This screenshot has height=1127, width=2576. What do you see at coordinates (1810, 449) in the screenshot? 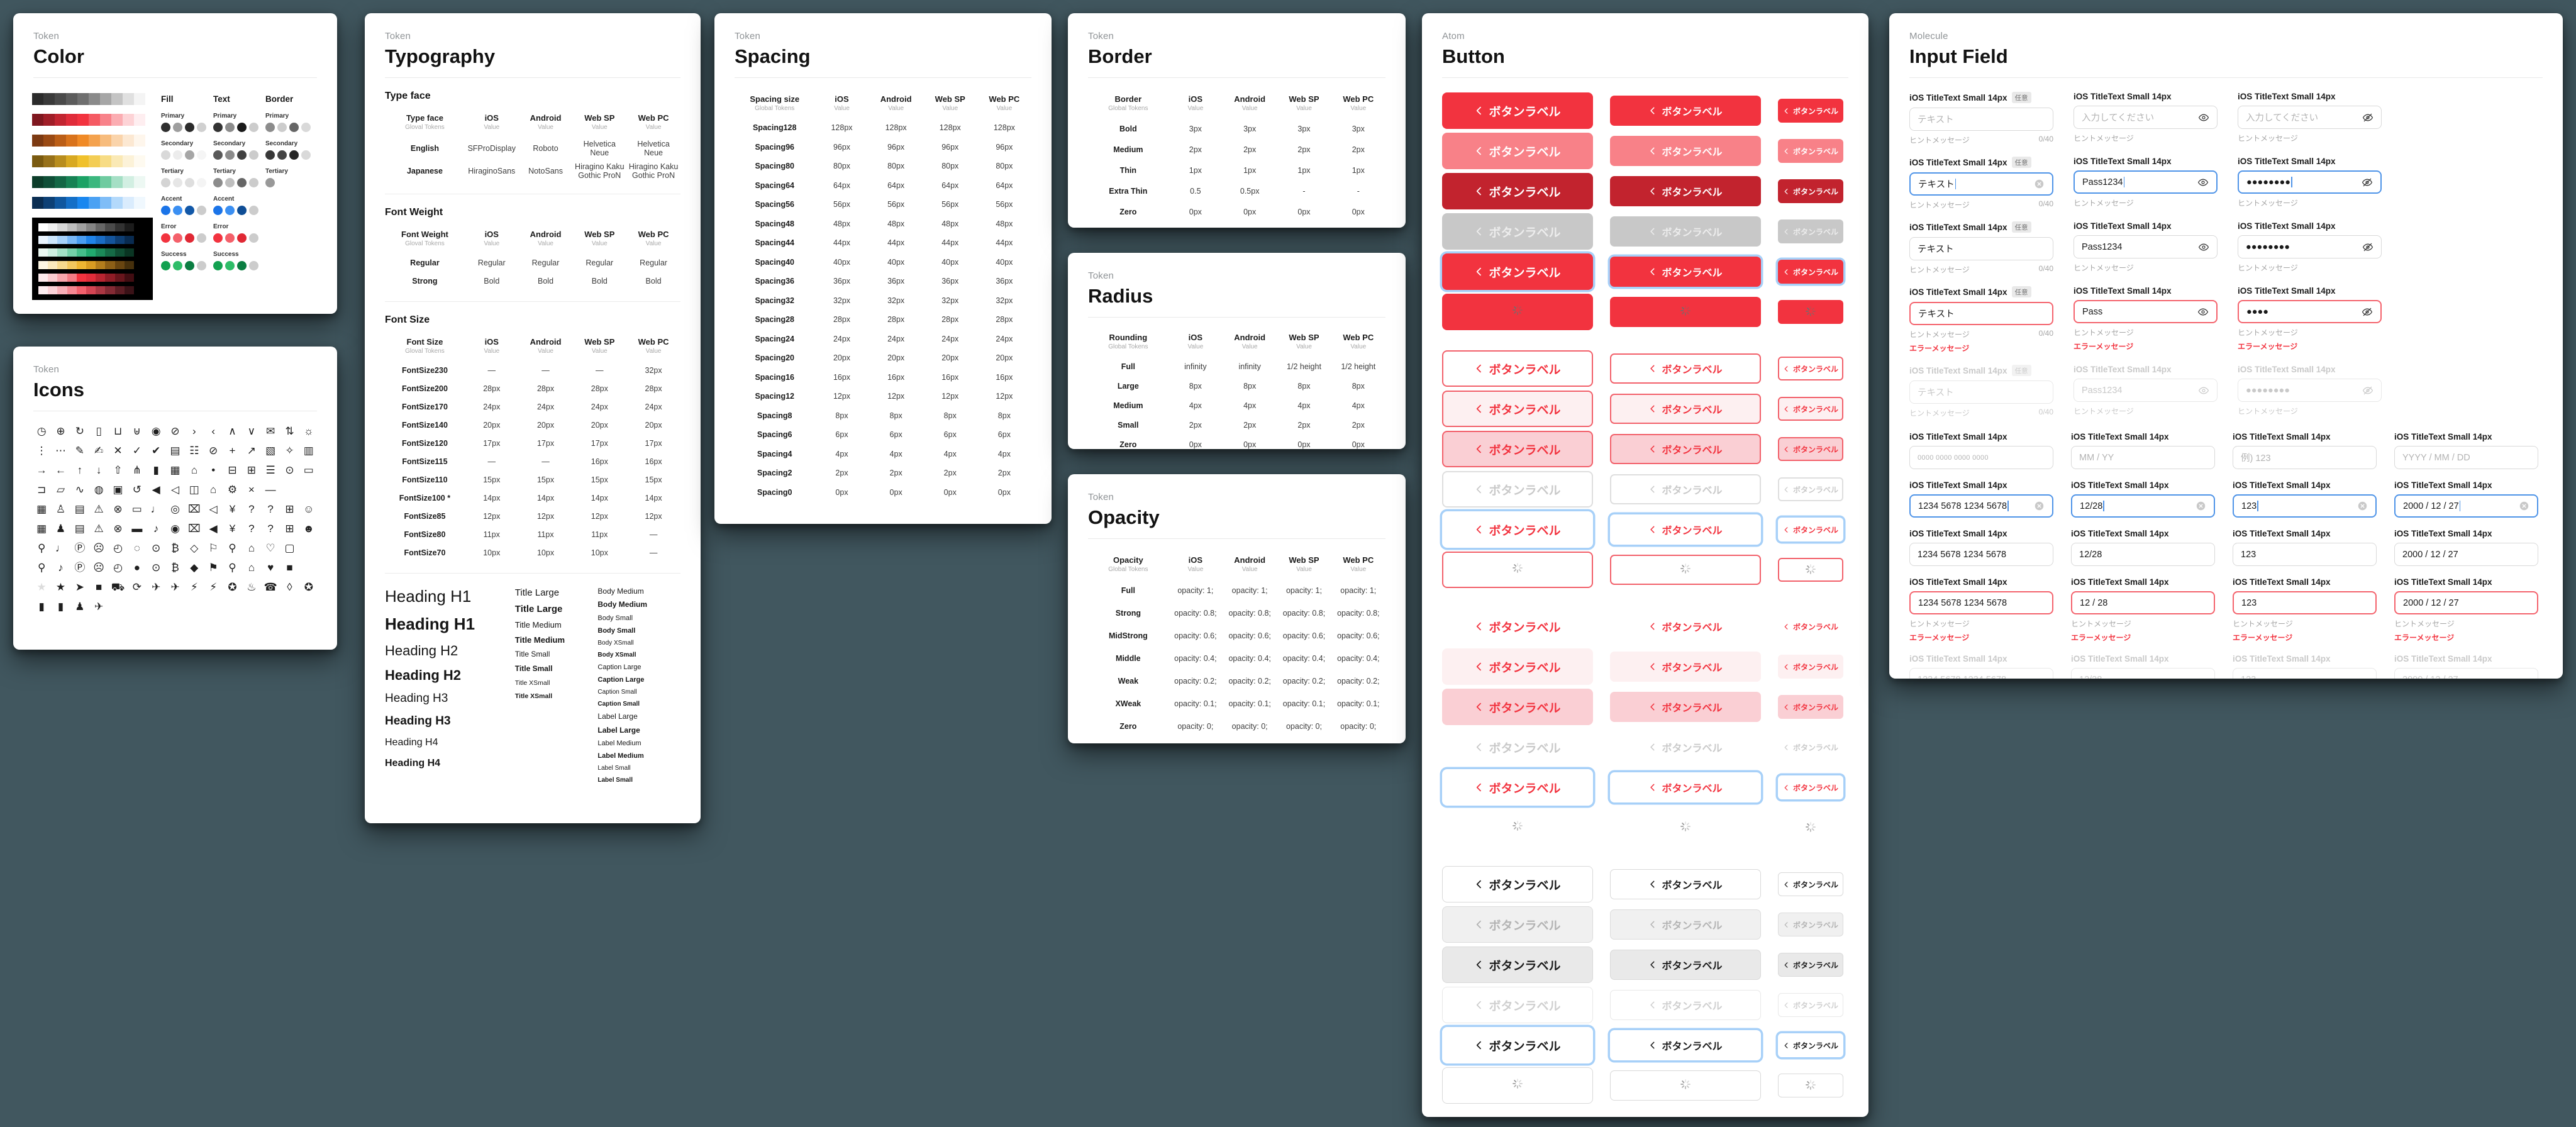
I see `button-outline-pressed-small: ボタンラベル` at bounding box center [1810, 449].